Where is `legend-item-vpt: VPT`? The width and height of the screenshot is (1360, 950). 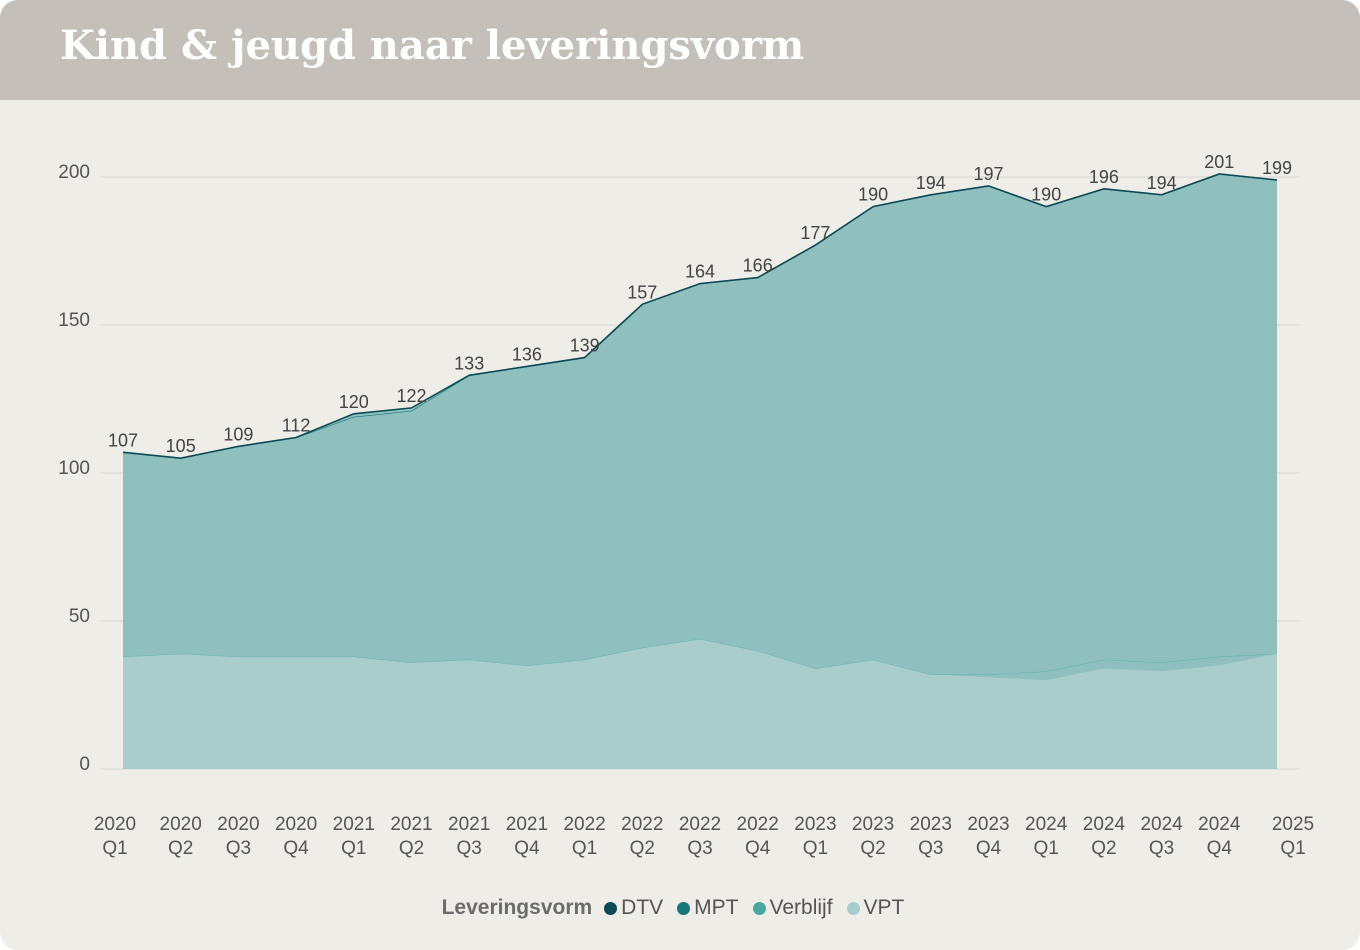 legend-item-vpt: VPT is located at coordinates (875, 908).